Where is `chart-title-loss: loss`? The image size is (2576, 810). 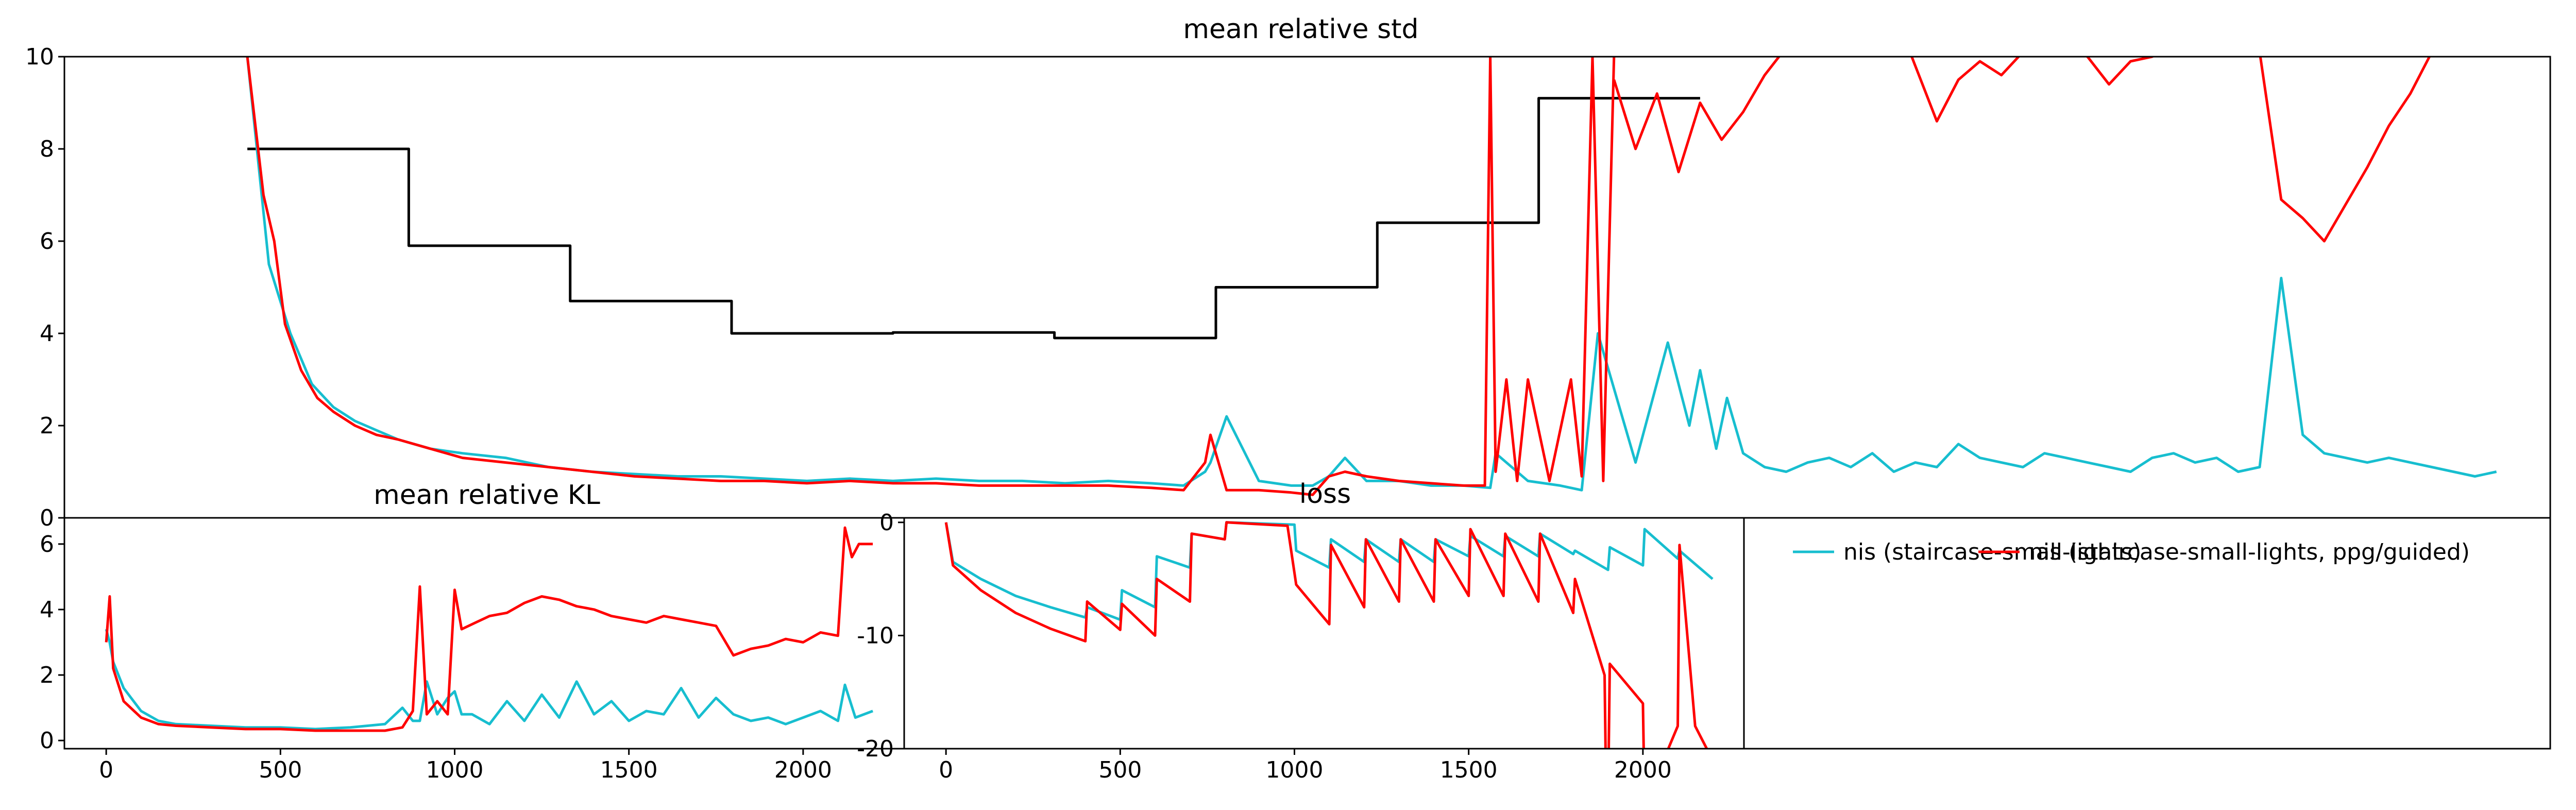
chart-title-loss: loss is located at coordinates (1325, 494).